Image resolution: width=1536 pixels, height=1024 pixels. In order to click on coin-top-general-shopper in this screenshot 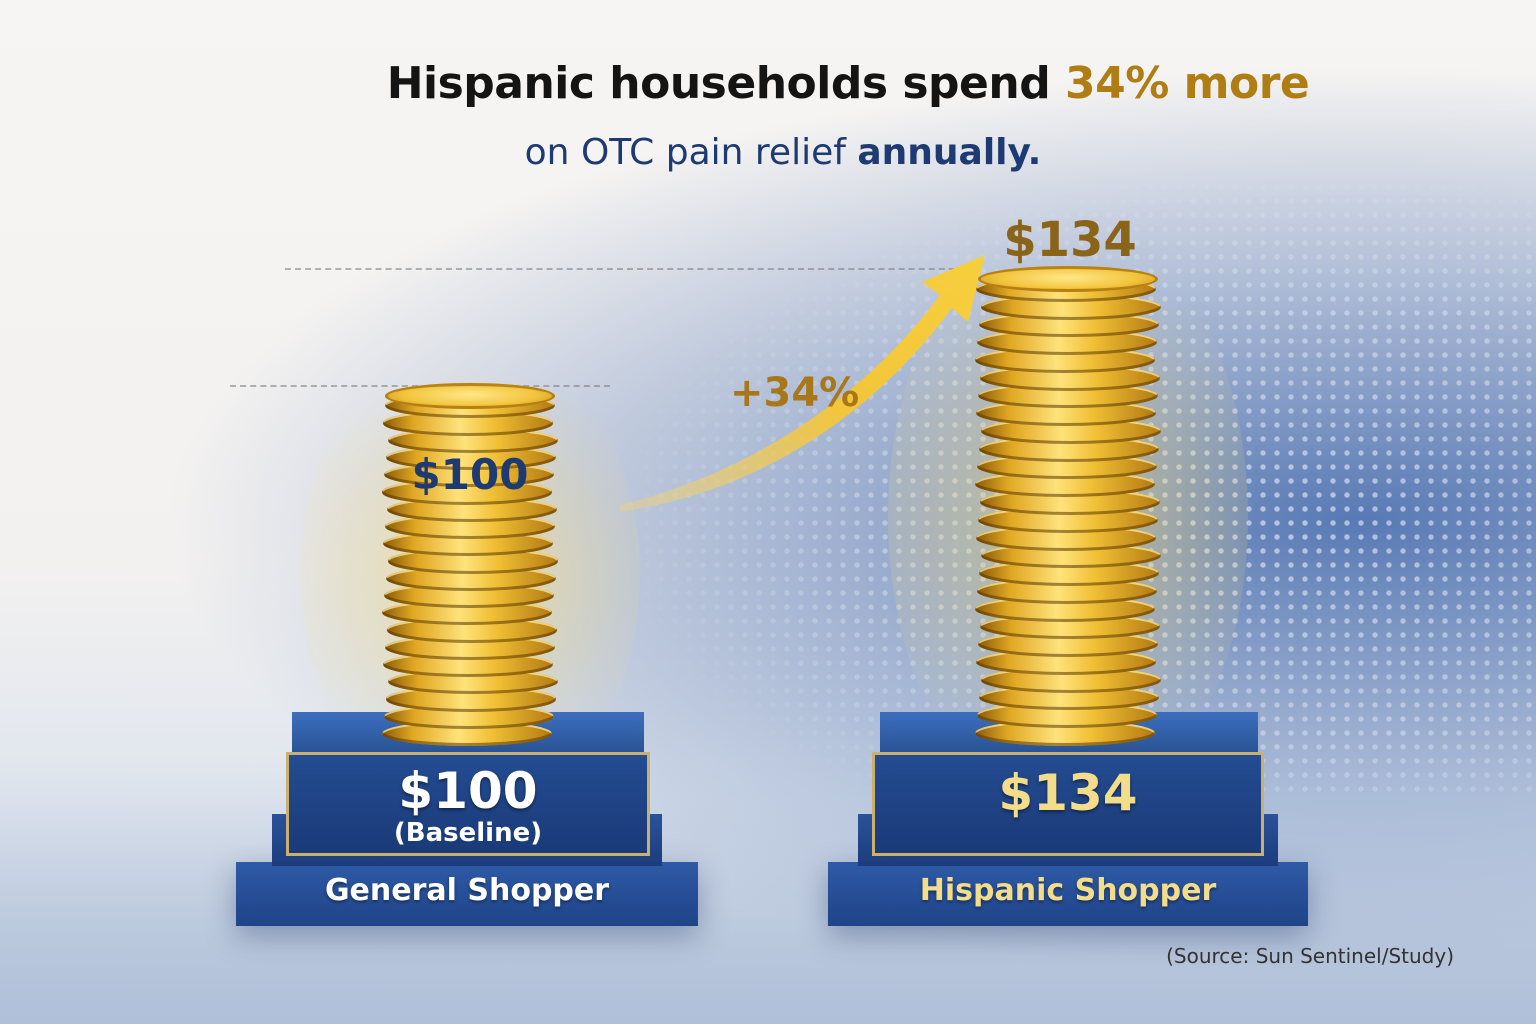, I will do `click(470, 396)`.